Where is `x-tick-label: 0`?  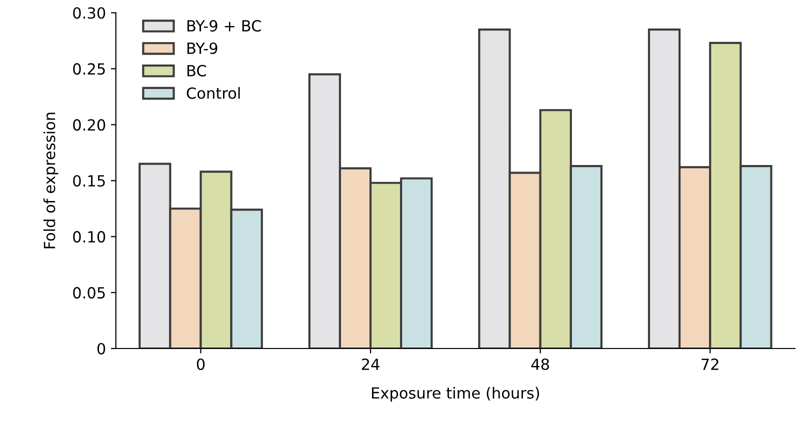 x-tick-label: 0 is located at coordinates (200, 364).